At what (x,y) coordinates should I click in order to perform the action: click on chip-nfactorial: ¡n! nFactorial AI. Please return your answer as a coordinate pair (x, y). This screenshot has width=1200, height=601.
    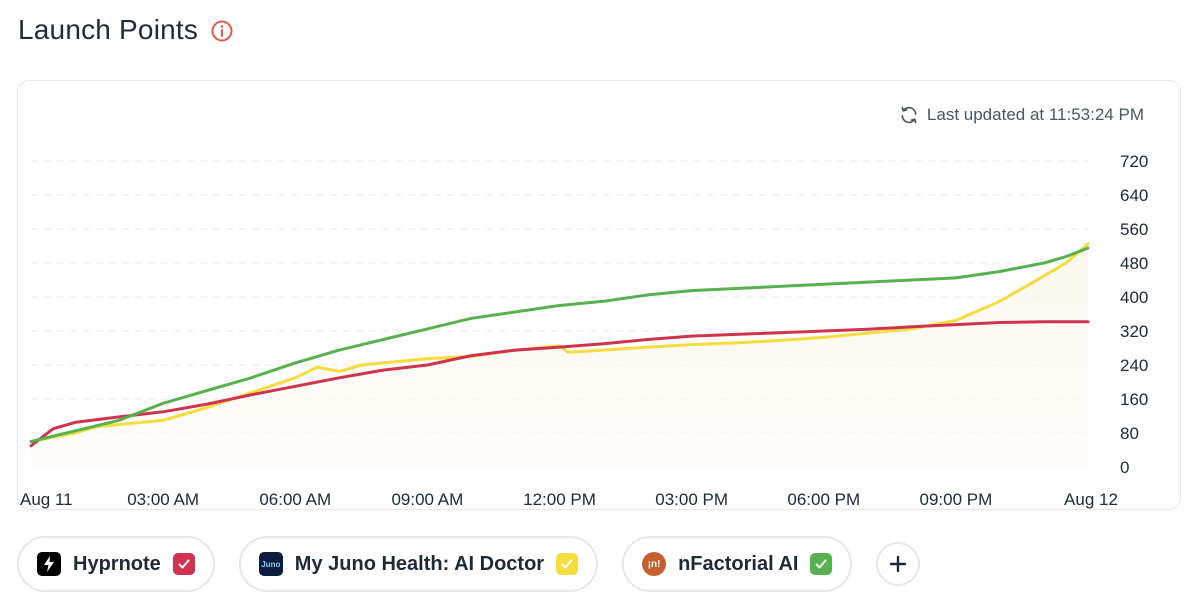
    Looking at the image, I should click on (737, 564).